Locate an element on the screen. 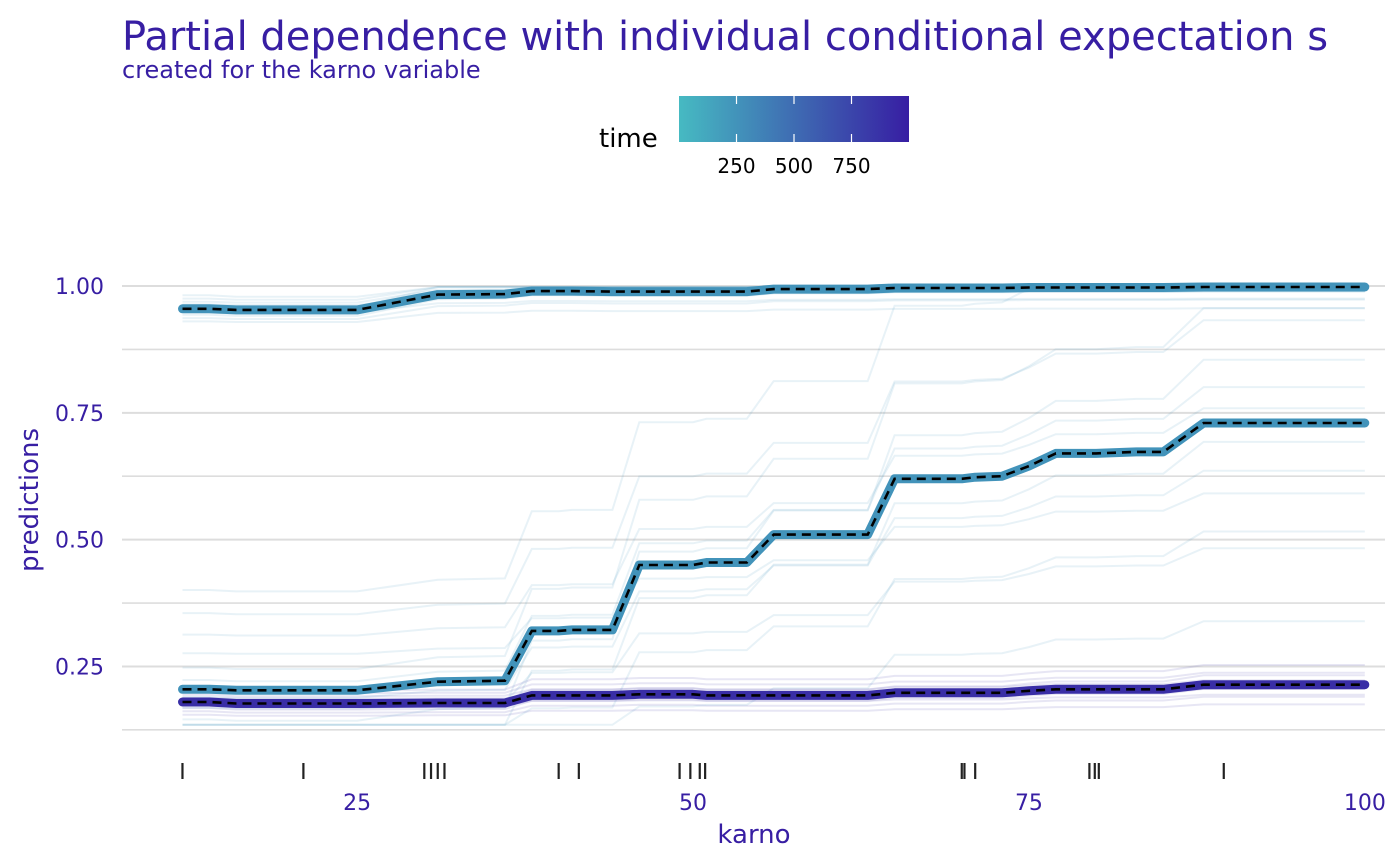 The width and height of the screenshot is (1400, 865). legend-tick-label: 500 is located at coordinates (794, 166).